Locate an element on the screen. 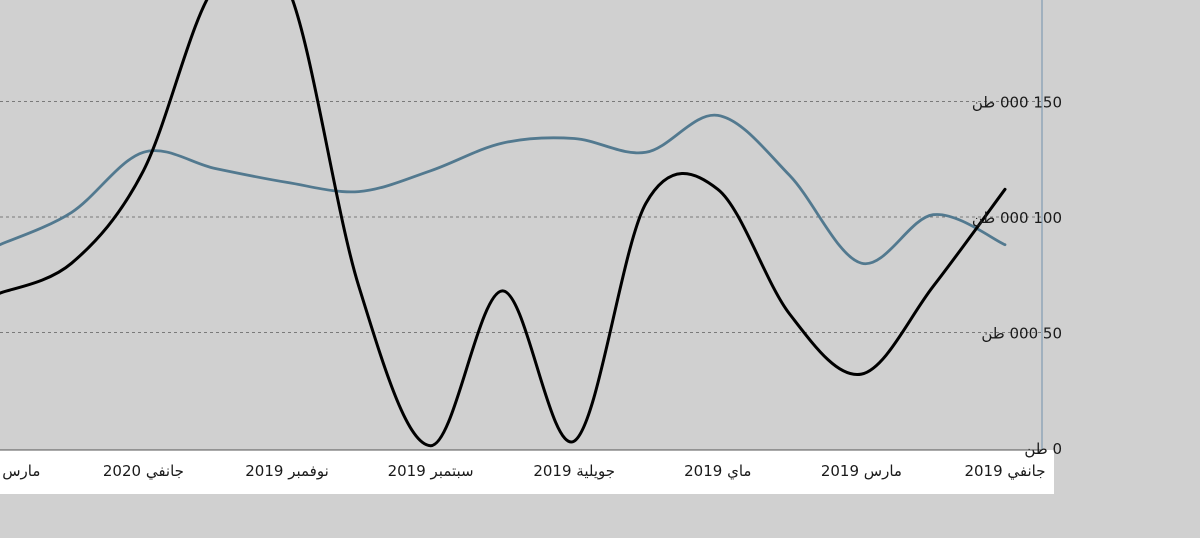  y-tick-label: 150 000 طن is located at coordinates (1017, 103).